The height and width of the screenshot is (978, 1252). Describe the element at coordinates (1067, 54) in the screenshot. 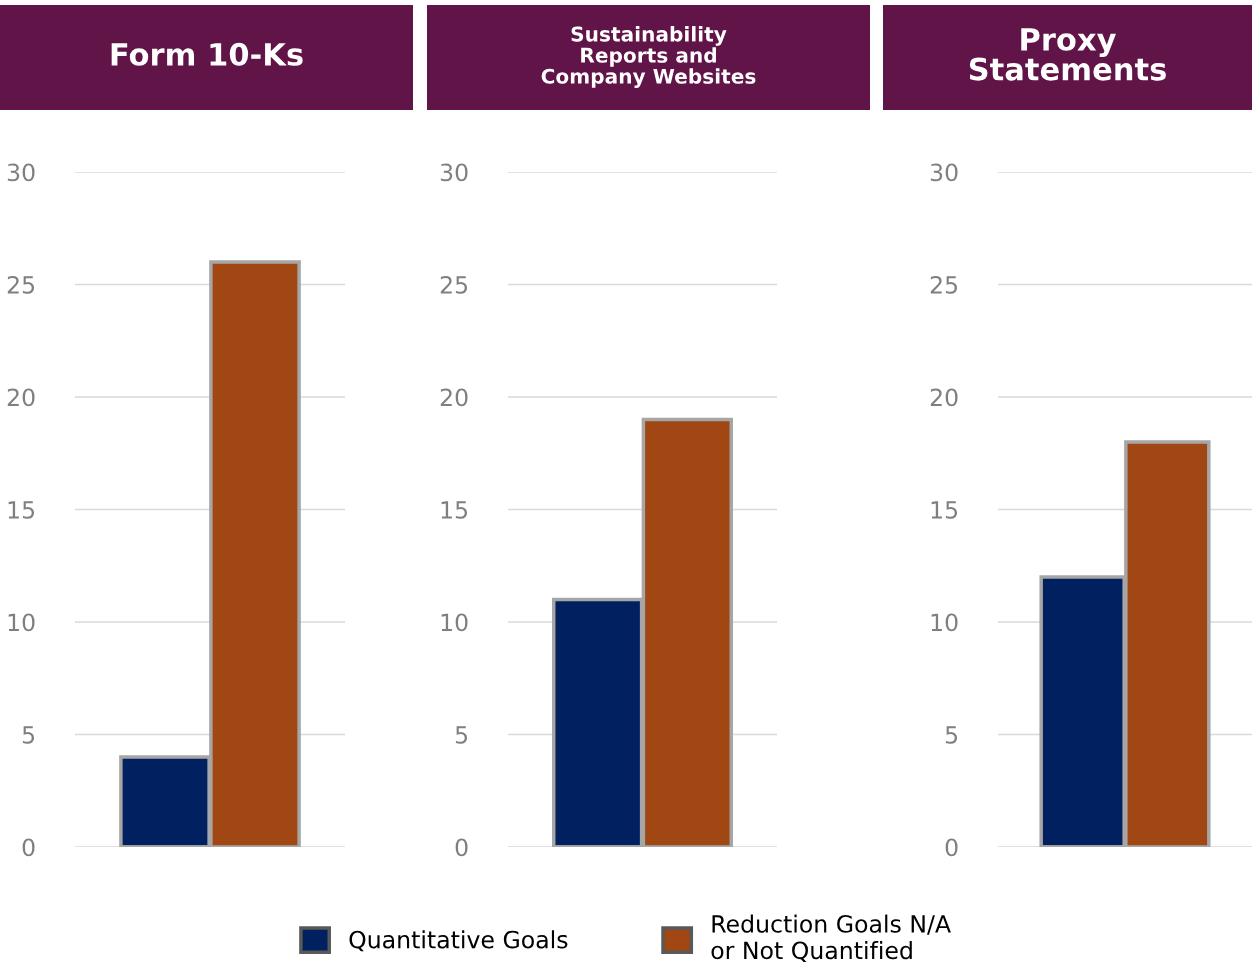

I see `chart-title: Proxy Statements` at that location.